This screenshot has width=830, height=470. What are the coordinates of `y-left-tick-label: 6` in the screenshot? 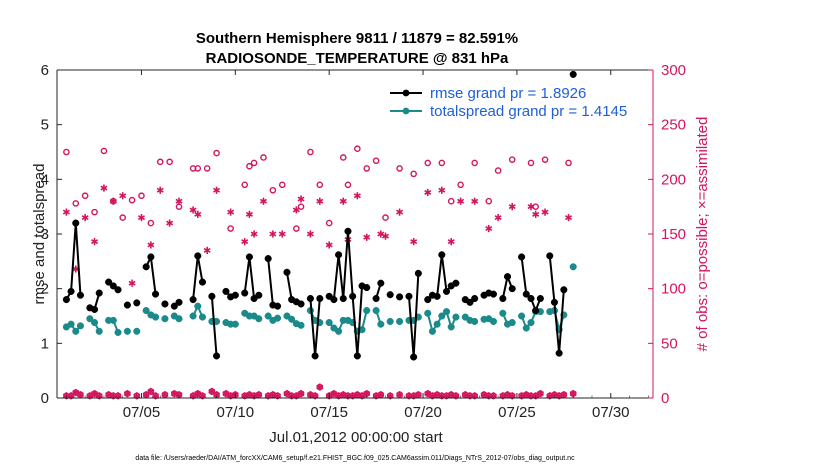 It's located at (45, 70).